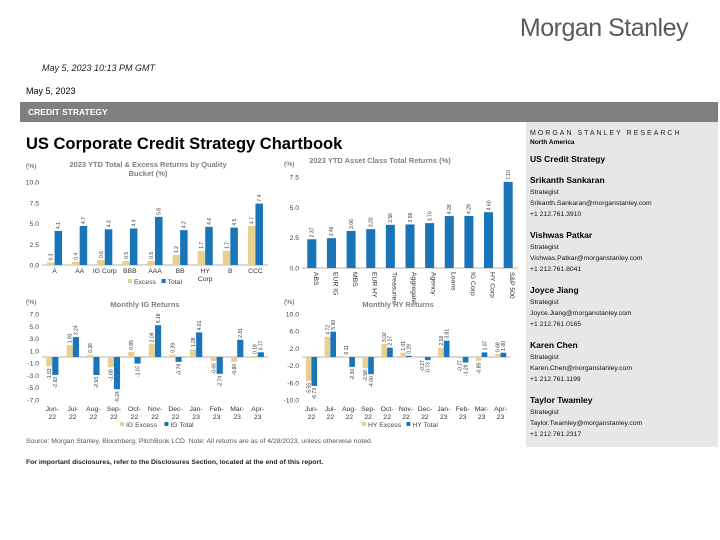 The width and height of the screenshot is (720, 540). I want to click on data-label: 3.70, so click(430, 216).